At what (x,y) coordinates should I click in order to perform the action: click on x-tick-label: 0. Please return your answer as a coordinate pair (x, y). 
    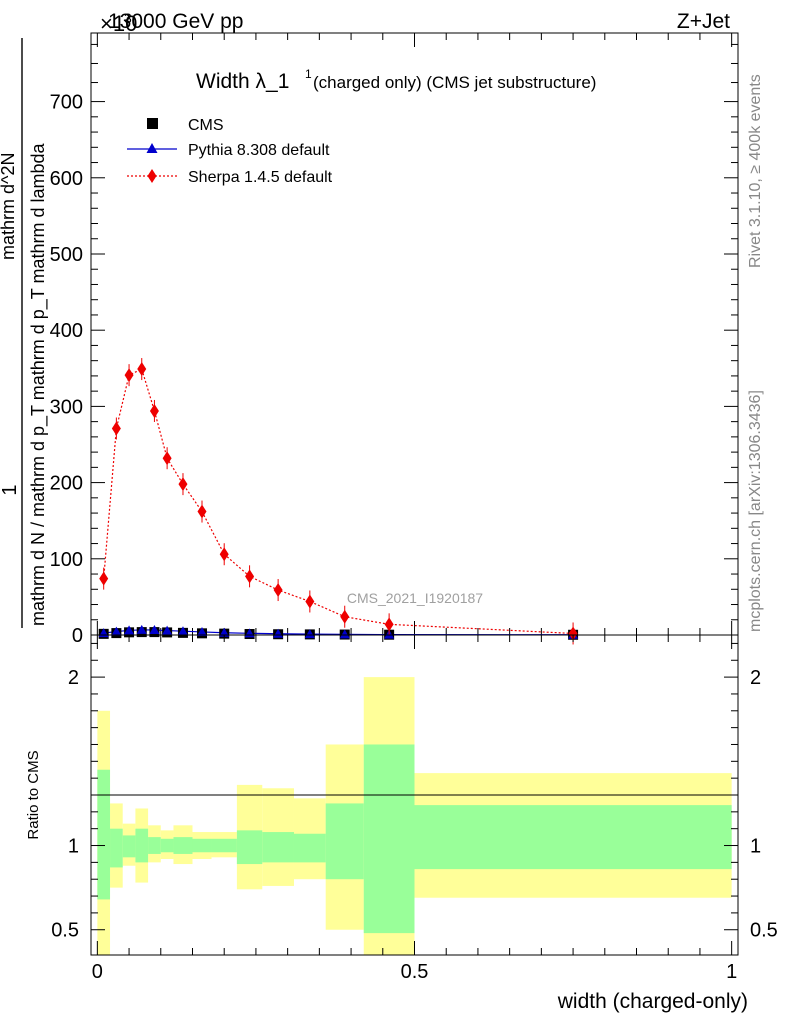
    Looking at the image, I should click on (97, 972).